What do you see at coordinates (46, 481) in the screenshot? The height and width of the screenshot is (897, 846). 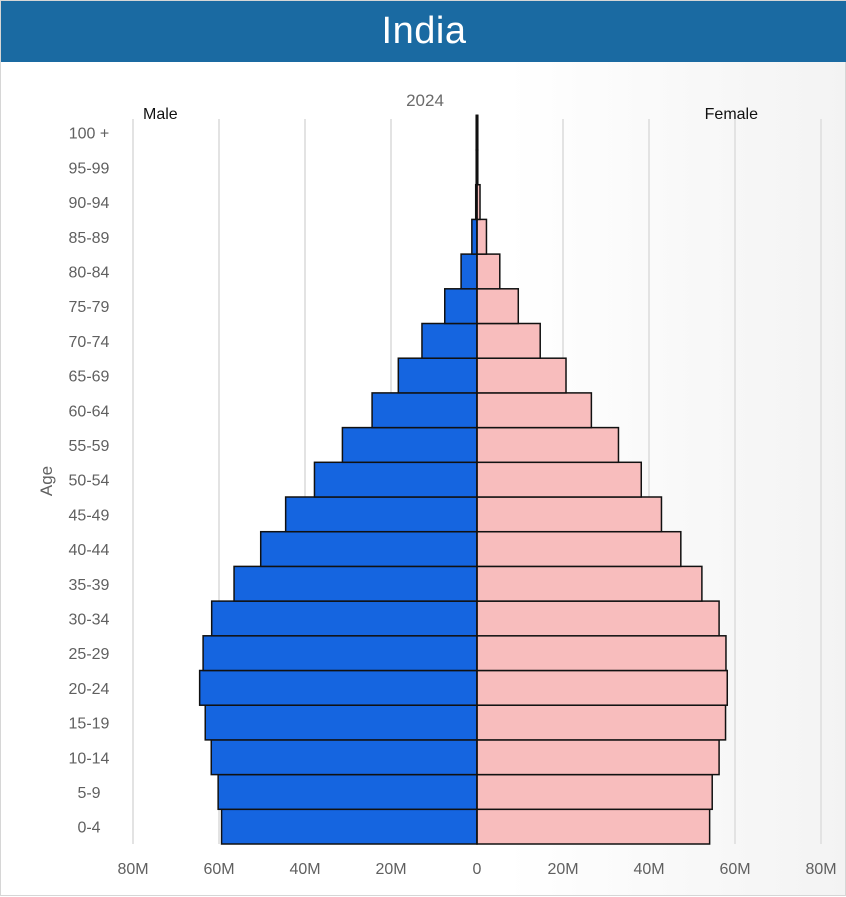 I see `y-axis-label: Age` at bounding box center [46, 481].